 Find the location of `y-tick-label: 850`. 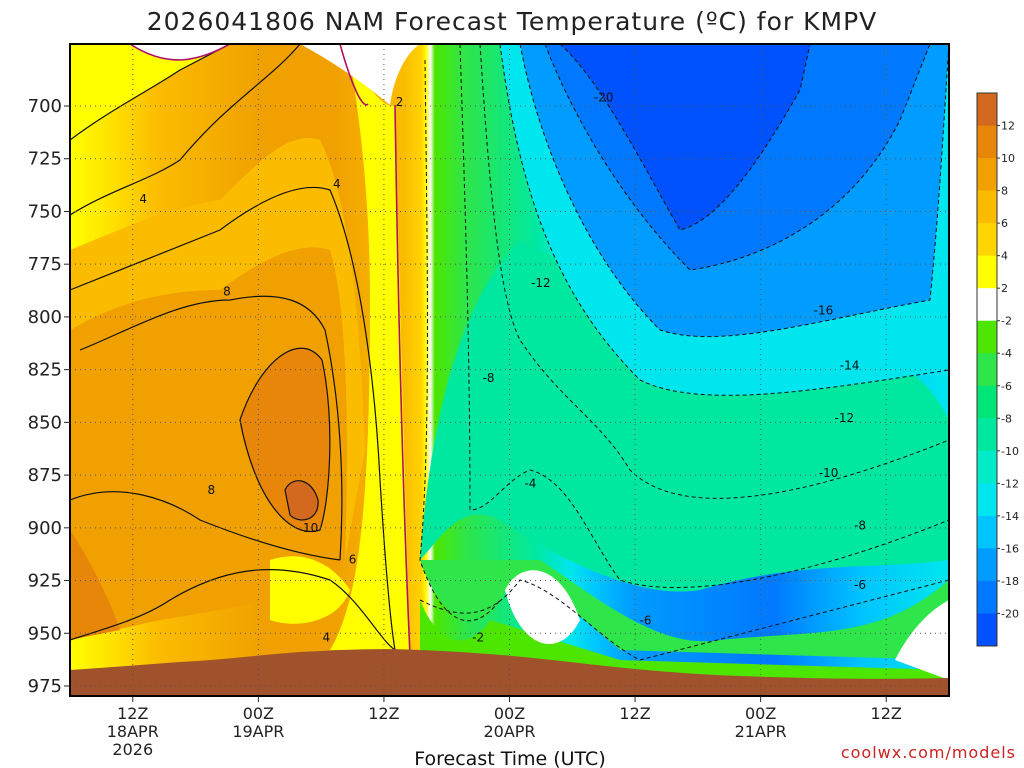

y-tick-label: 850 is located at coordinates (45, 422).